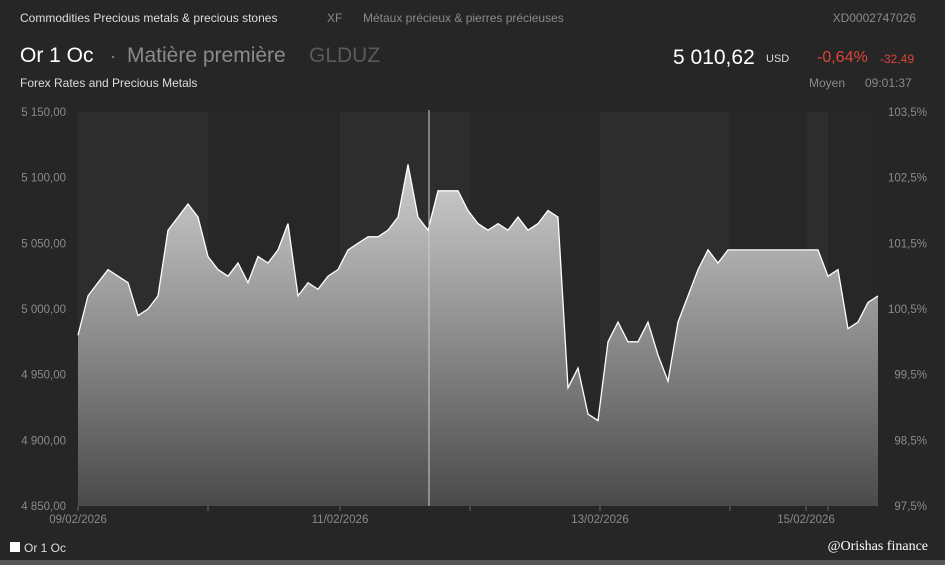 The width and height of the screenshot is (945, 565). I want to click on instrument-type: Matière première, so click(206, 55).